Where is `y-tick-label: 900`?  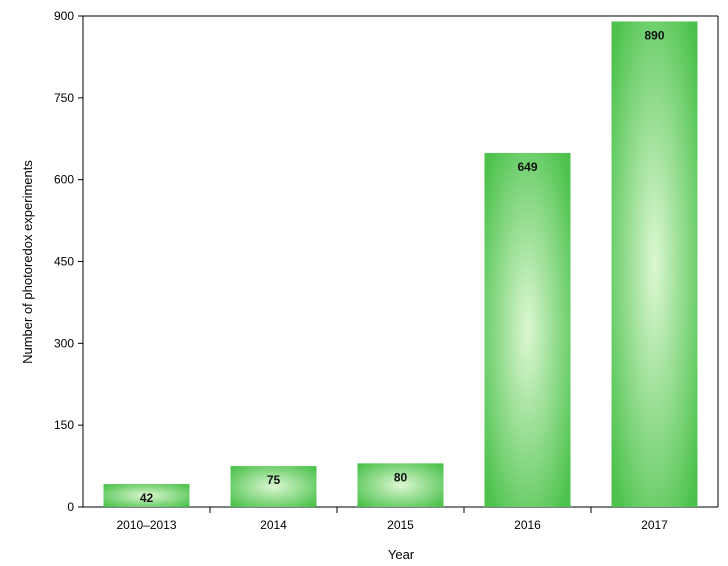
y-tick-label: 900 is located at coordinates (64, 16).